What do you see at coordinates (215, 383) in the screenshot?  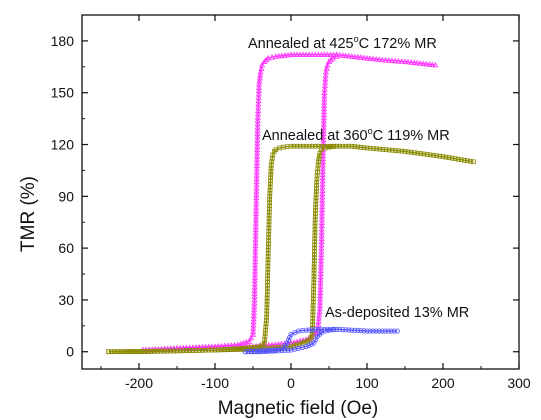 I see `x-tick-label: -100` at bounding box center [215, 383].